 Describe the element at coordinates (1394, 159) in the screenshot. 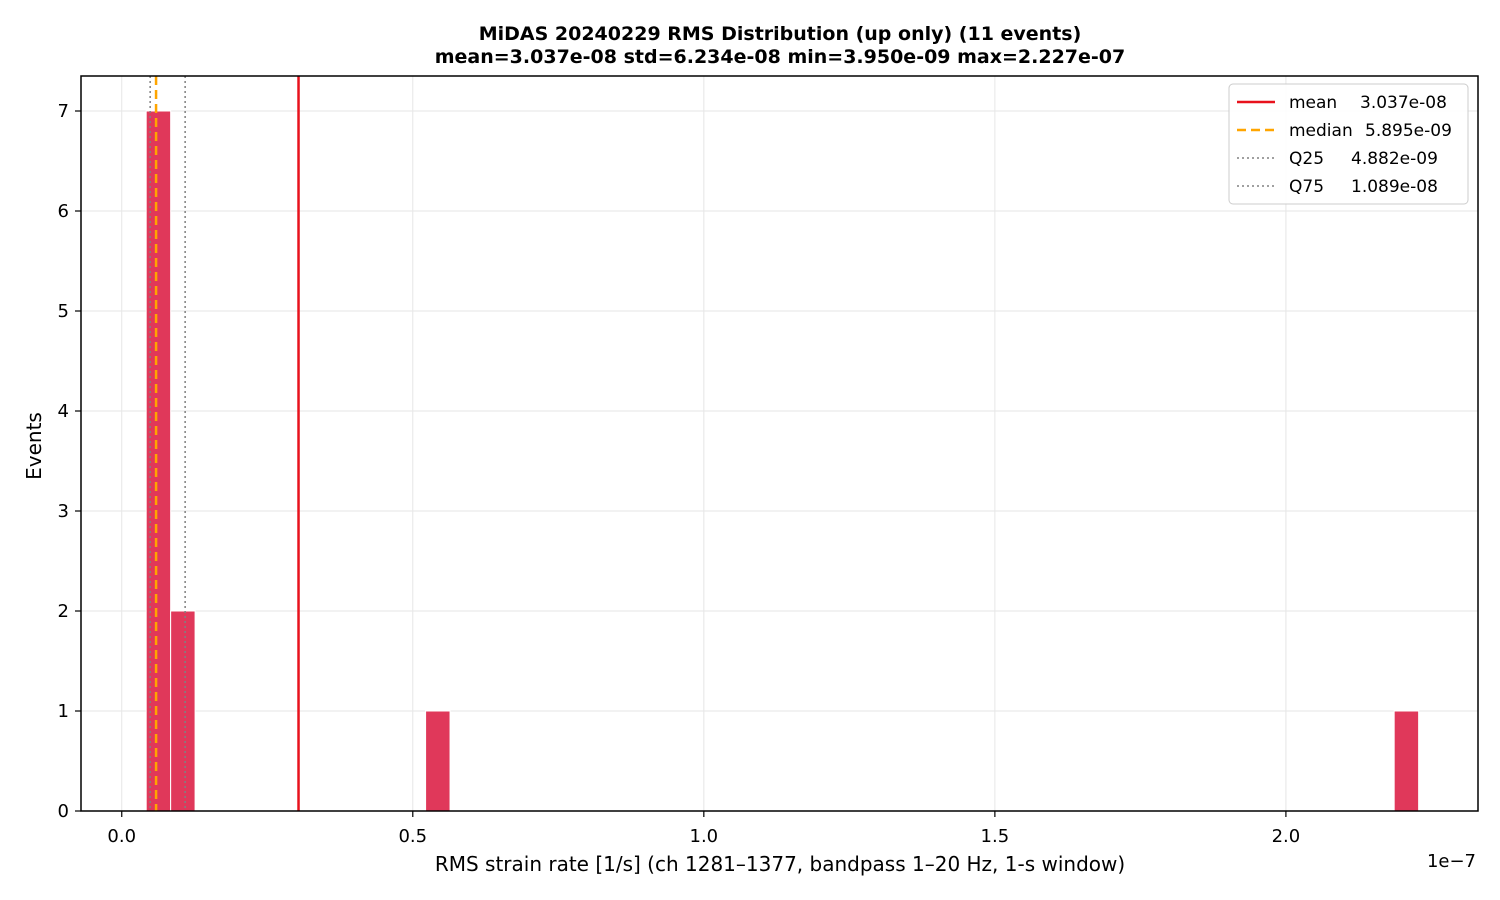

I see `legend-entry-value: 4.882e-09` at that location.